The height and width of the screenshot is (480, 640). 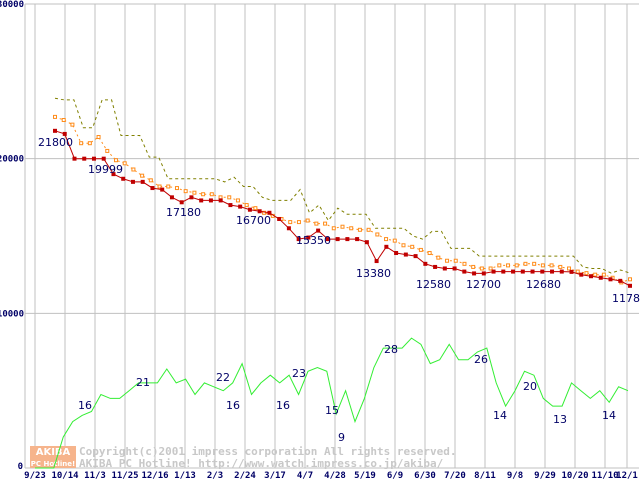 What do you see at coordinates (53, 452) in the screenshot?
I see `logo-top-text: AKIBA` at bounding box center [53, 452].